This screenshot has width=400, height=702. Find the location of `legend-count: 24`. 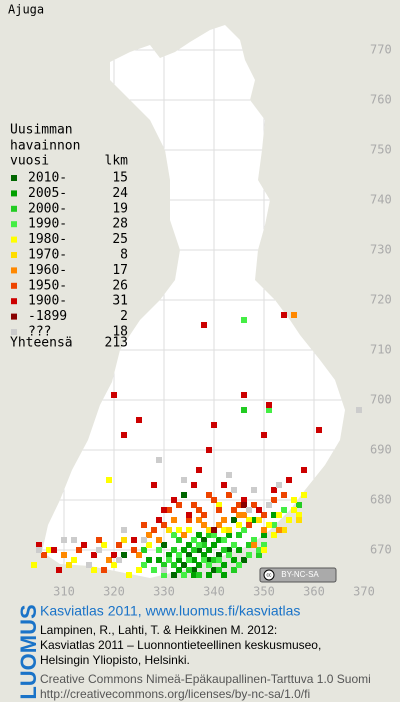

legend-count: 24 is located at coordinates (120, 193).